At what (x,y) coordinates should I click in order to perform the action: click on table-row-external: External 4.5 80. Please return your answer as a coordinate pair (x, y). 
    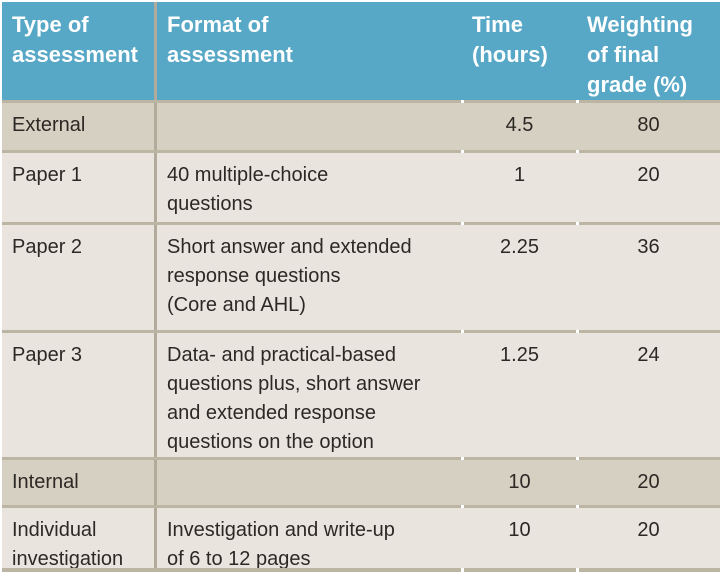
    Looking at the image, I should click on (361, 128).